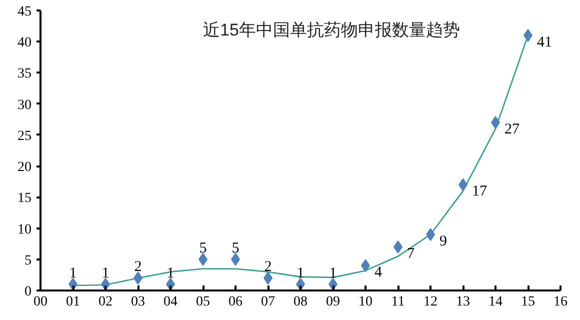 The image size is (580, 320). I want to click on data-label: 17, so click(480, 192).